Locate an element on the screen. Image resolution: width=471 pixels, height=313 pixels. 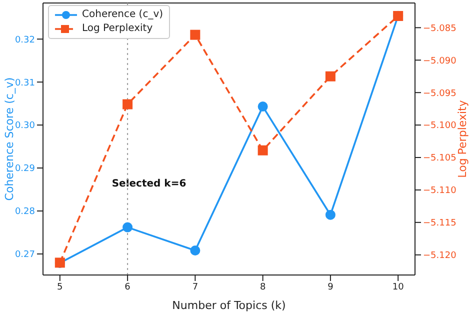
y-tick-label: 0.32 is located at coordinates (24, 40).